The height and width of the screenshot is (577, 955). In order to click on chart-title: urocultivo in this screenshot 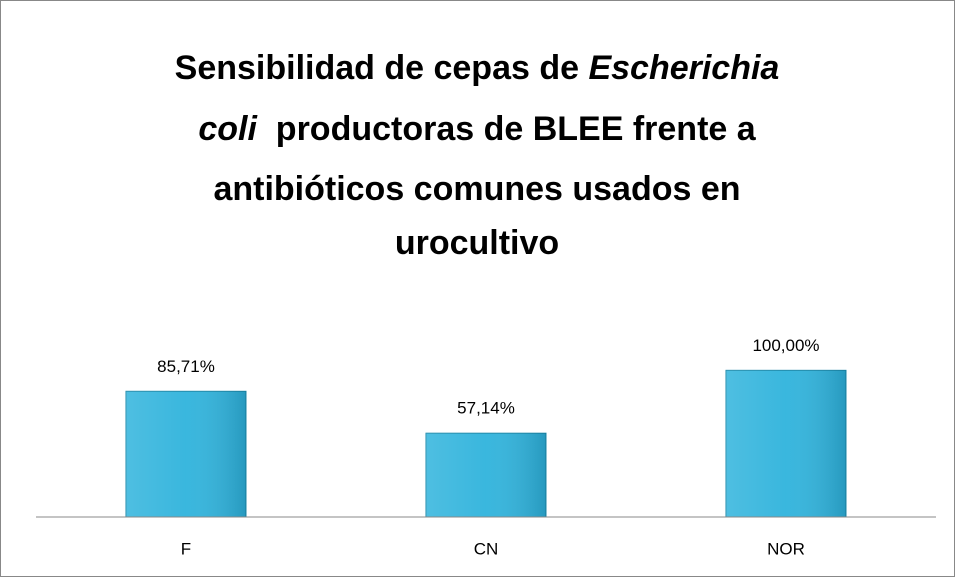, I will do `click(477, 243)`.